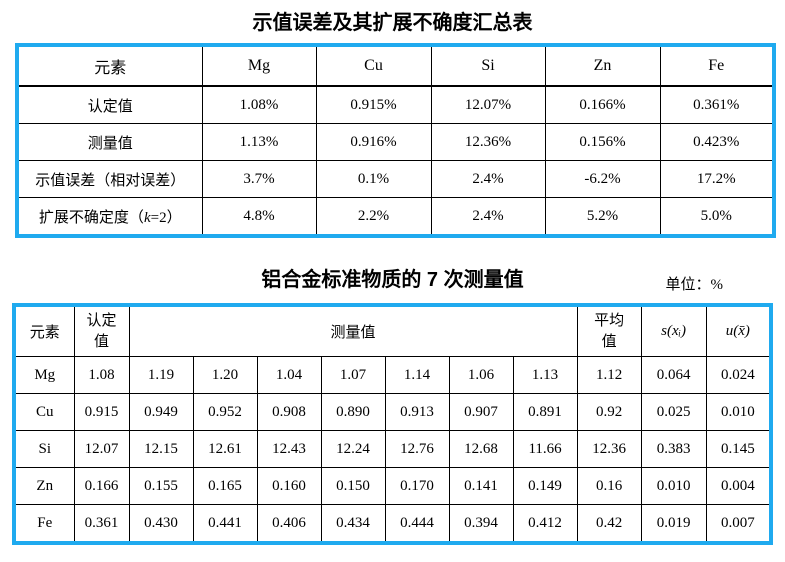 The image size is (785, 562). Describe the element at coordinates (161, 375) in the screenshot. I see `cell-measurement: 1.19` at that location.